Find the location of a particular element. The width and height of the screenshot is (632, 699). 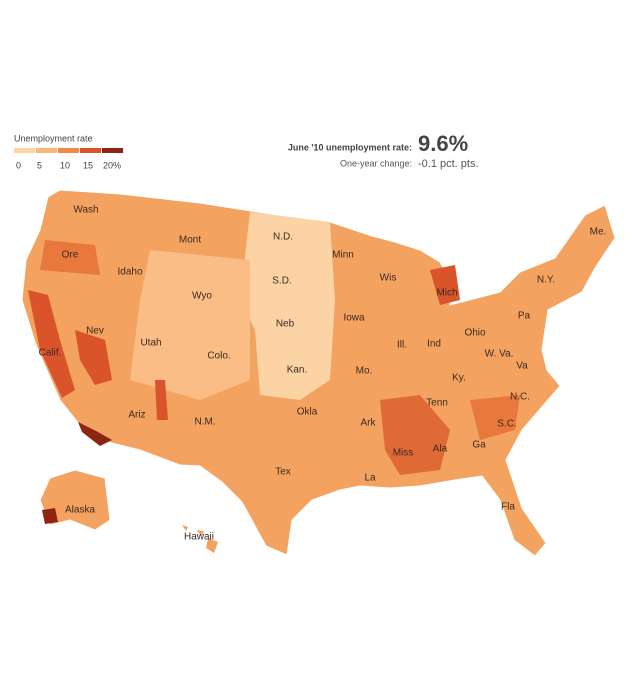

state-label: Ore is located at coordinates (70, 255).